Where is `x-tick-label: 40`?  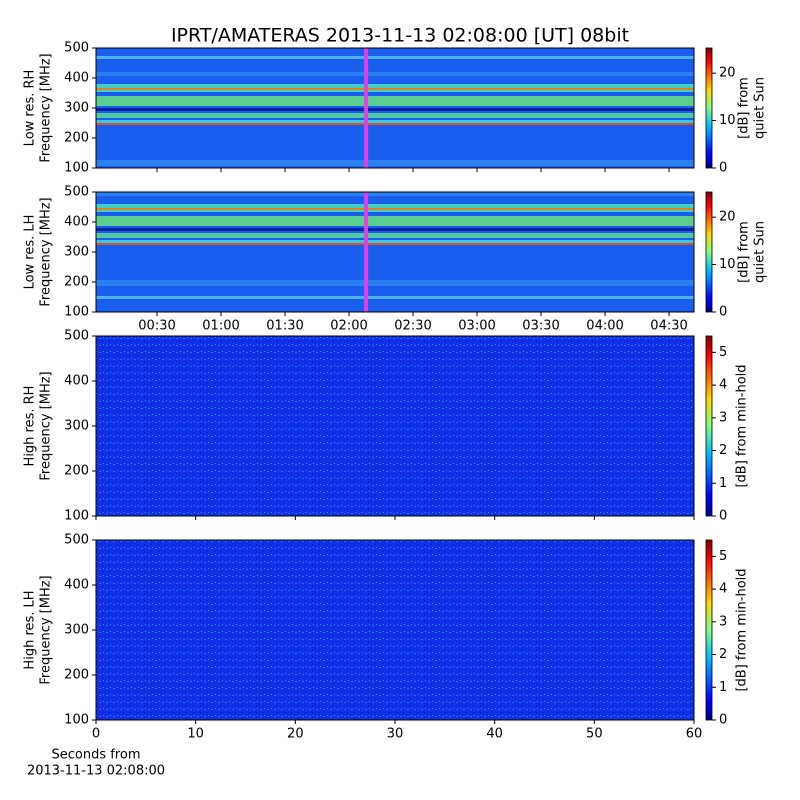 x-tick-label: 40 is located at coordinates (494, 734).